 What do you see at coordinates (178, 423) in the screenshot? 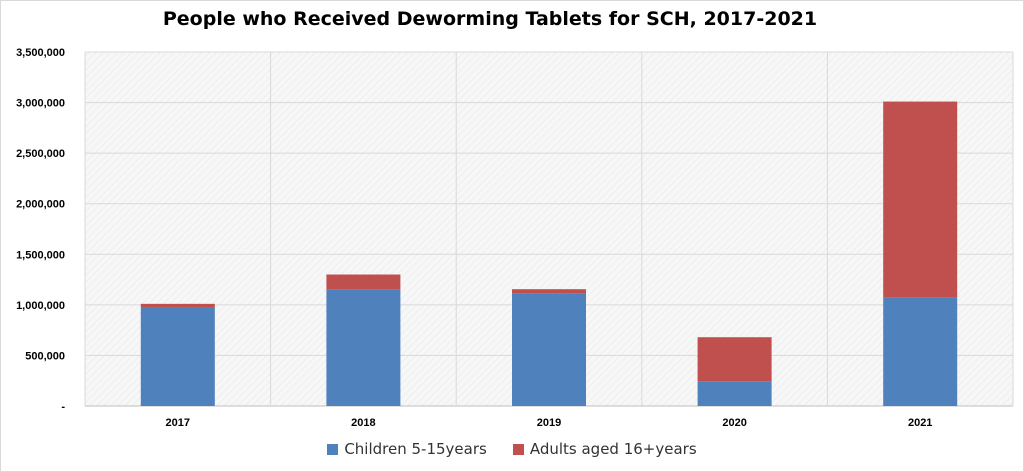
I see `x-tick-label: 2017` at bounding box center [178, 423].